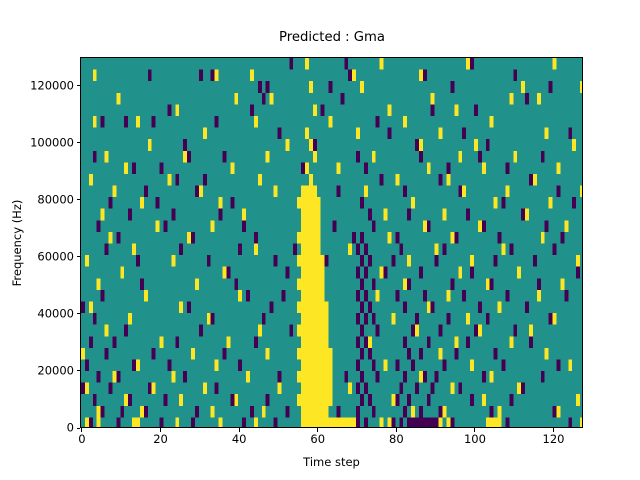 This screenshot has height=480, width=640. I want to click on y-tick-label: 0, so click(70, 427).